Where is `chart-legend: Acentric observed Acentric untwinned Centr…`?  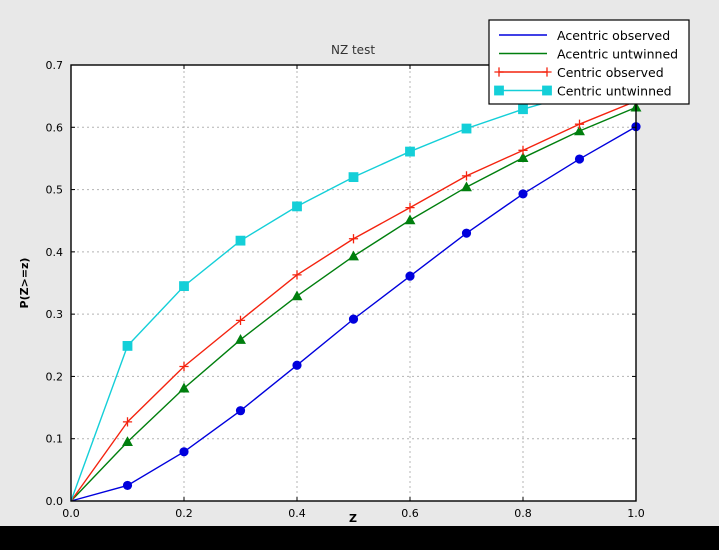
chart-legend: Acentric observed Acentric untwinned Centr… is located at coordinates (589, 62).